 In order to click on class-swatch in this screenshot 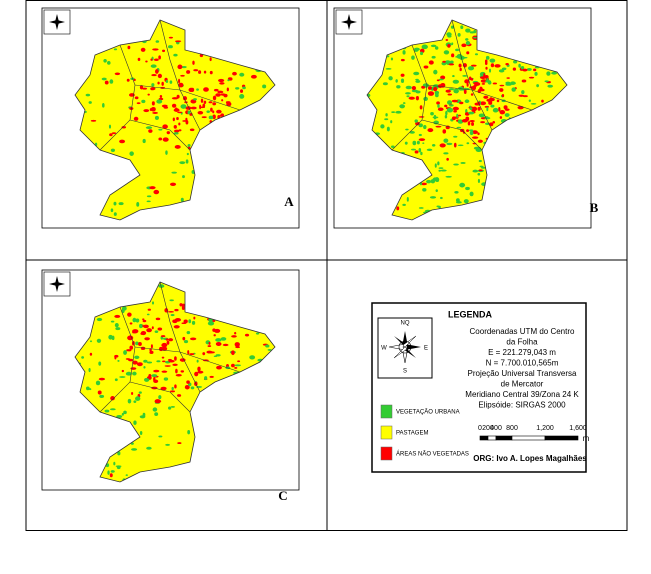, I will do `click(386, 453)`.